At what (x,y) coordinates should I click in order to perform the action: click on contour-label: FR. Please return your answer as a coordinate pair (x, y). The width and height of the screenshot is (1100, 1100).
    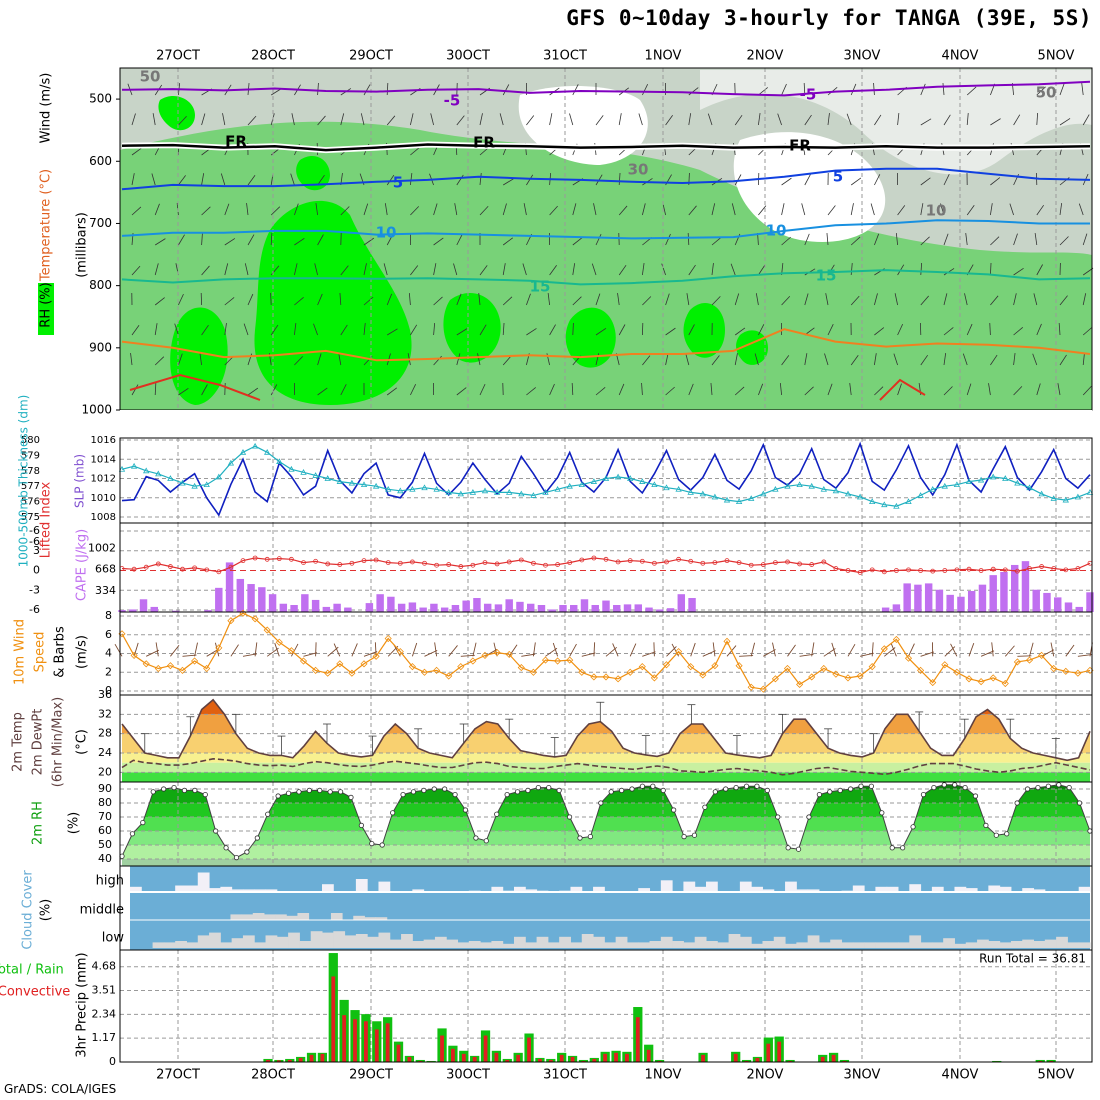
    Looking at the image, I should click on (800, 146).